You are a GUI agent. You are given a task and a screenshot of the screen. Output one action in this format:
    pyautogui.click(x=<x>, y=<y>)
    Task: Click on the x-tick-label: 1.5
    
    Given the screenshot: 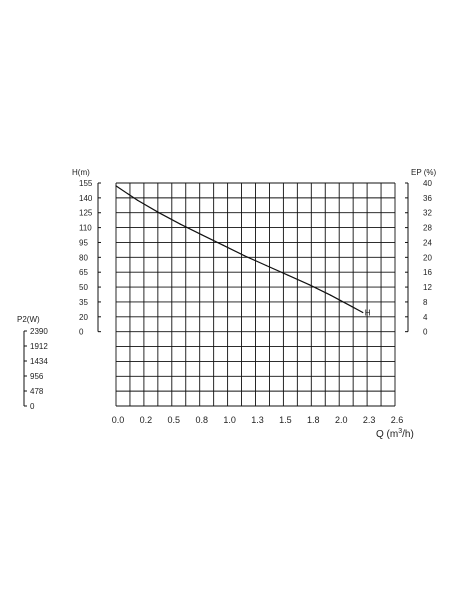 What is the action you would take?
    pyautogui.click(x=285, y=420)
    